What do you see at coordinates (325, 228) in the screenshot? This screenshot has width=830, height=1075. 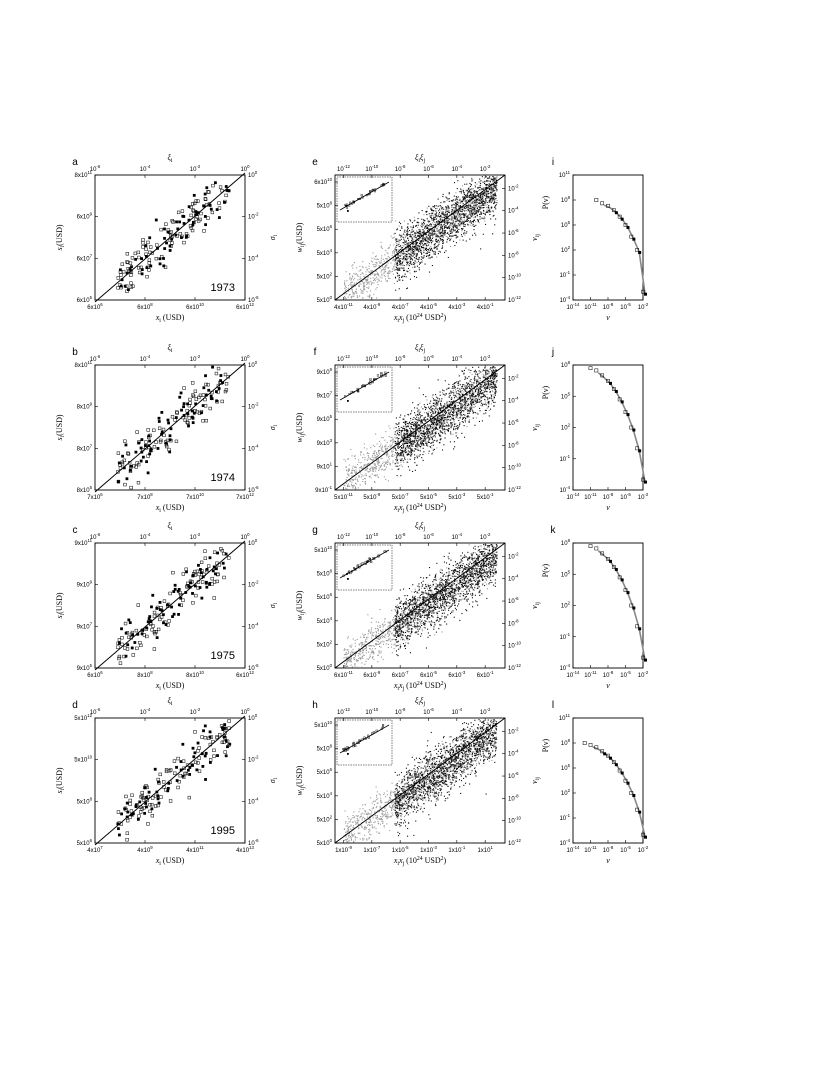 I see `y-tick-label: 5x10⁶` at bounding box center [325, 228].